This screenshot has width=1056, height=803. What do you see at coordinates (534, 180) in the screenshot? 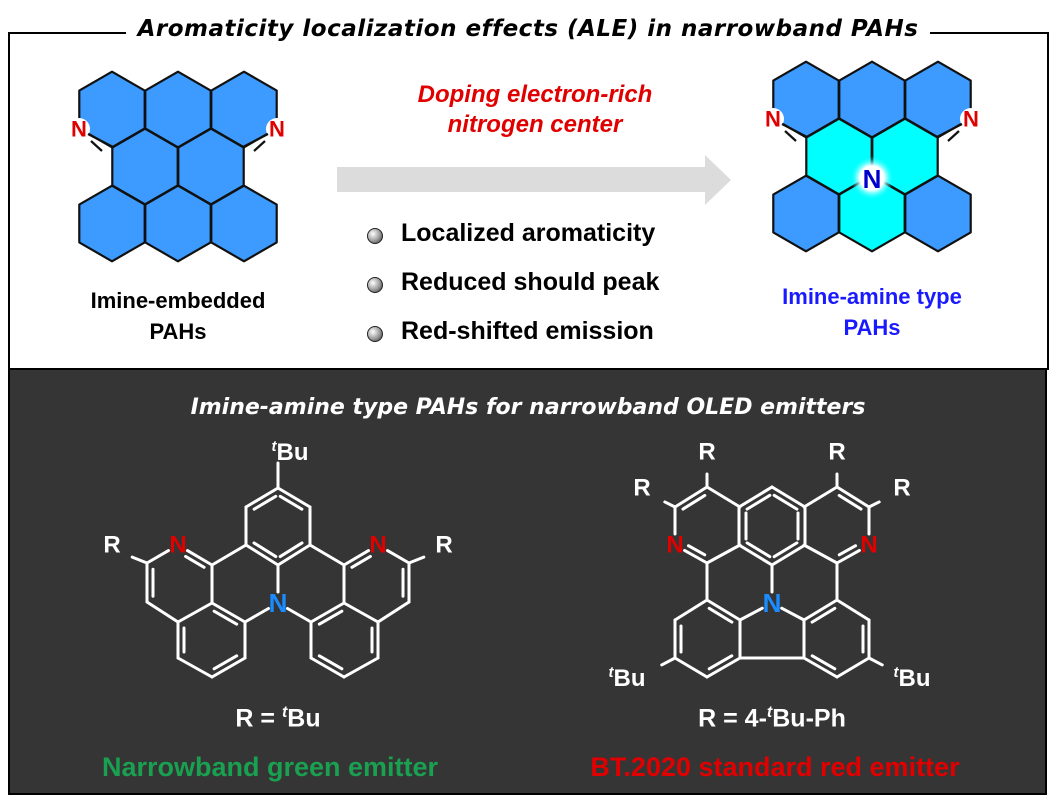
I see `right-arrow-icon` at bounding box center [534, 180].